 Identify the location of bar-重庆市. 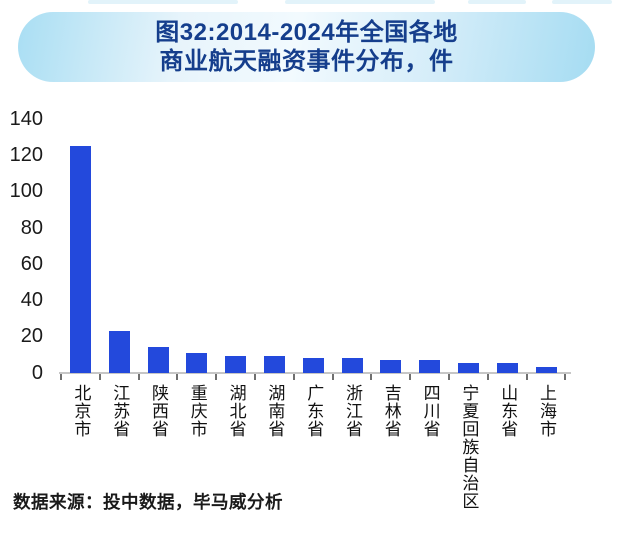
(197, 362).